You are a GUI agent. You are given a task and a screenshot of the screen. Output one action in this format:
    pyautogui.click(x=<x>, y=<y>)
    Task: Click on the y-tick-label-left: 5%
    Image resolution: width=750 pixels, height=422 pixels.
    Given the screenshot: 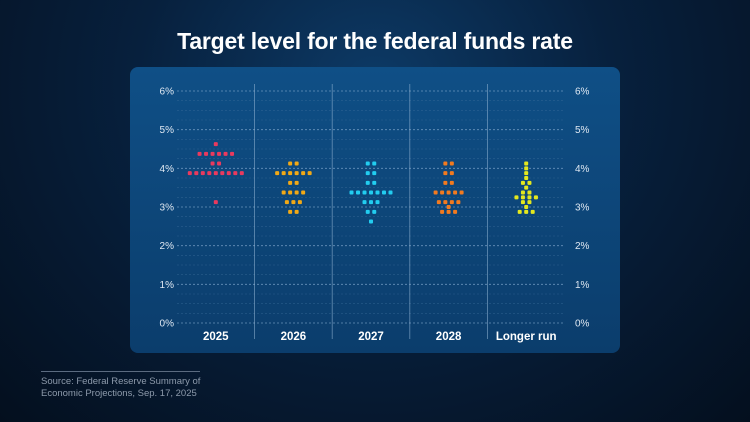 What is the action you would take?
    pyautogui.click(x=167, y=130)
    